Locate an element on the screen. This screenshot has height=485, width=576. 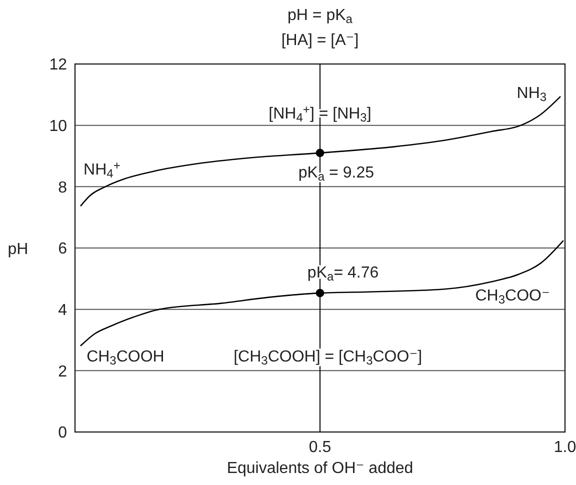
y-tick-label: 4 is located at coordinates (63, 310).